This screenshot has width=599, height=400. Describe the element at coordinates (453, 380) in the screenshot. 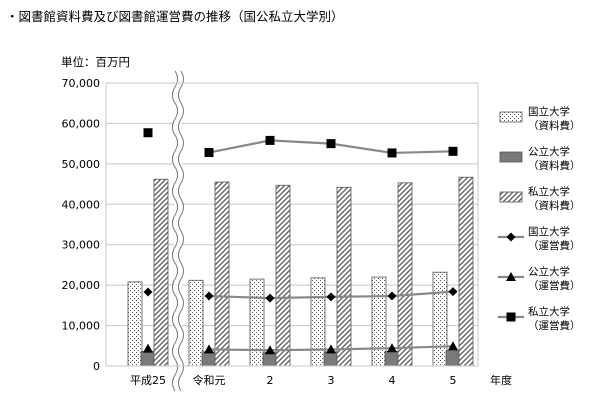

I see `x-tick-label: 5` at that location.